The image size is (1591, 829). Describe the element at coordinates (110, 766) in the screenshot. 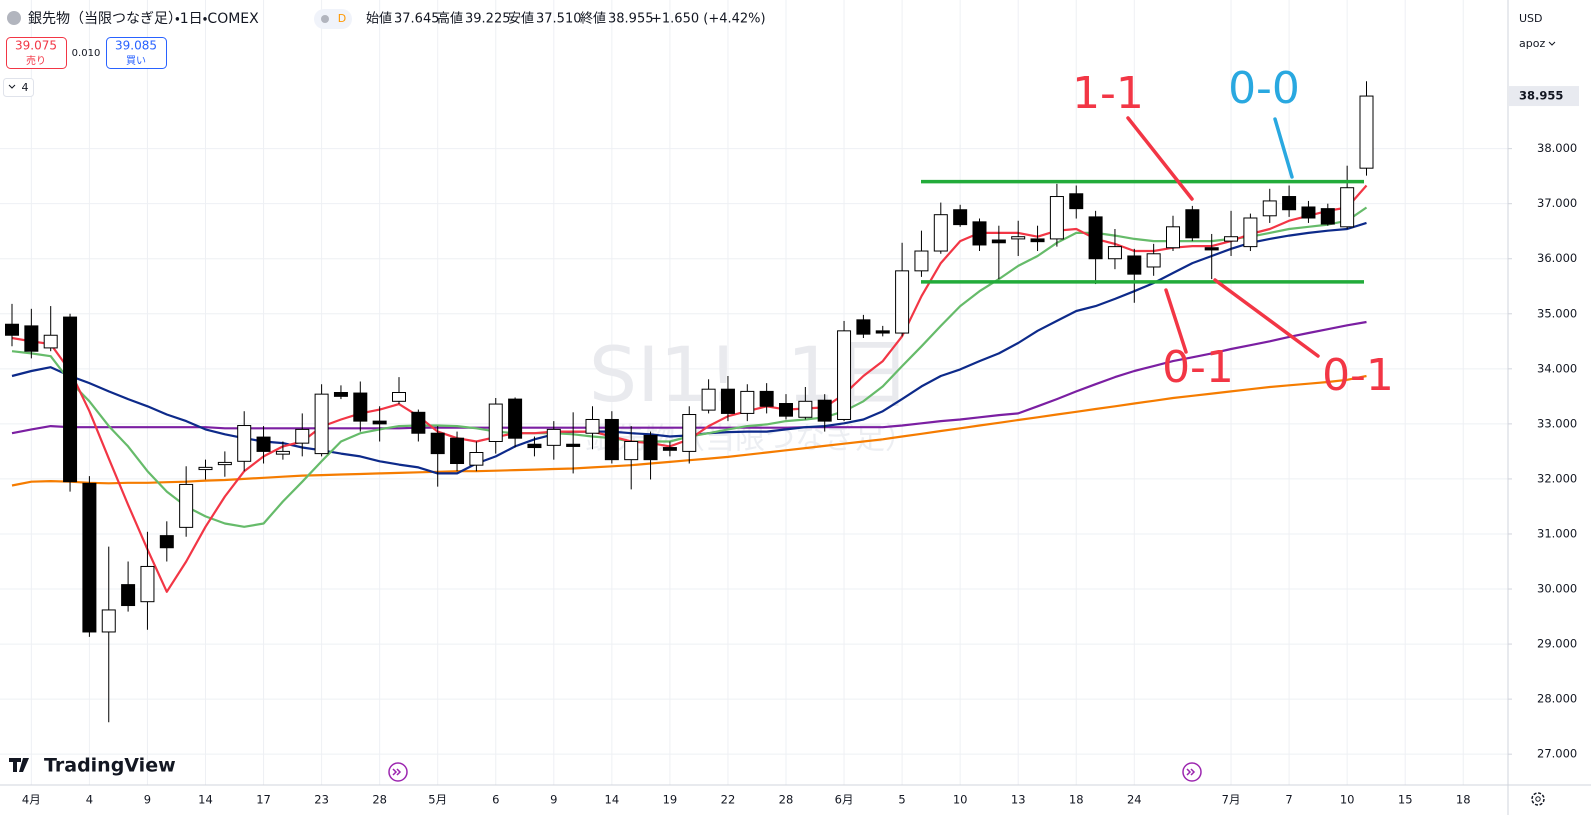

I see `logo-text: TradingView` at that location.